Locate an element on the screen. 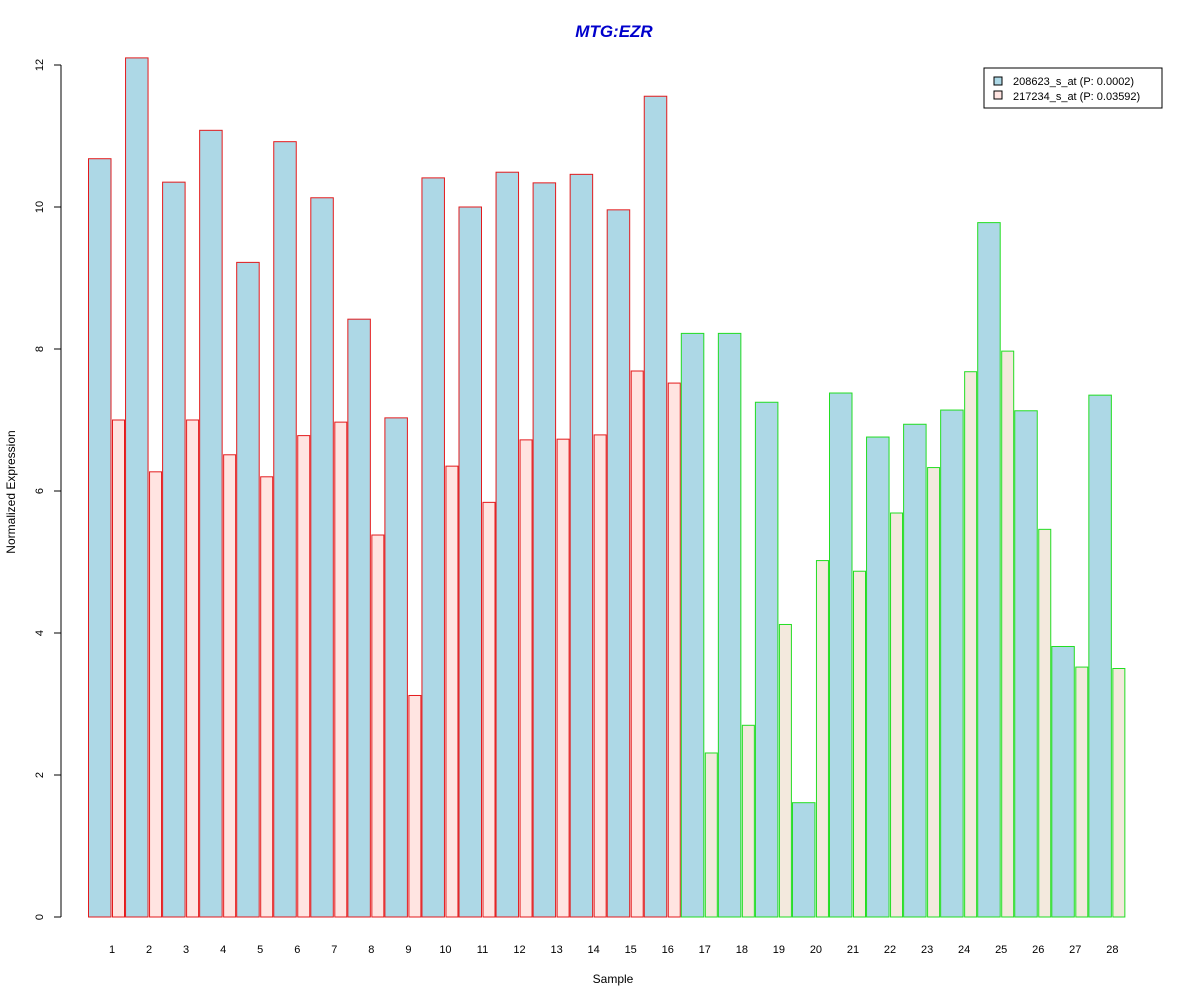  x-tick-label: 20 is located at coordinates (816, 950).